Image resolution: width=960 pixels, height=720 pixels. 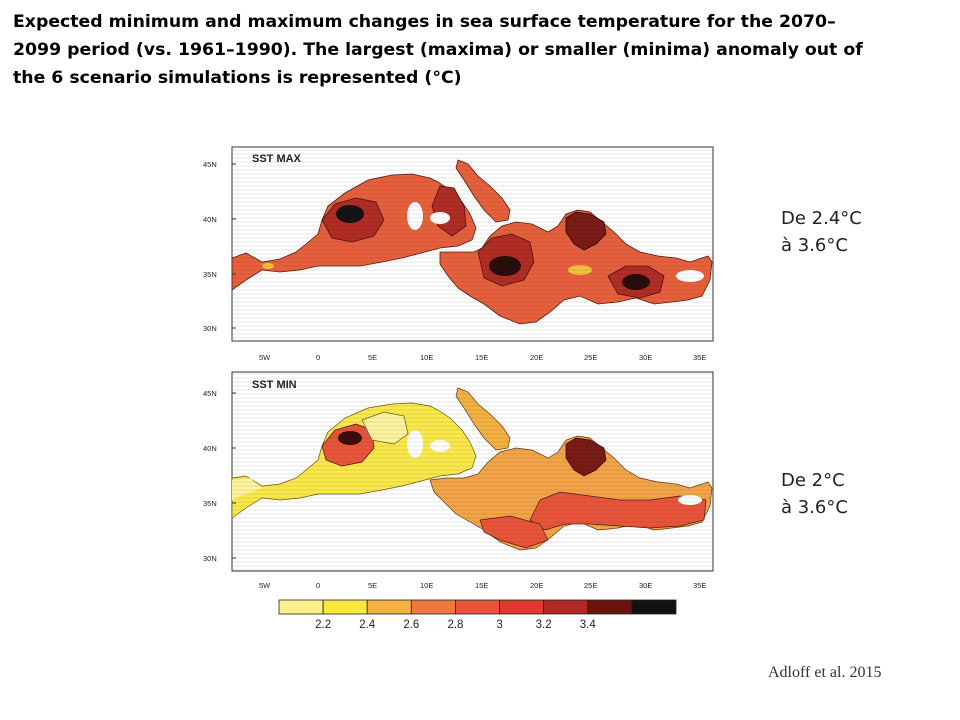 I want to click on sst-max-lon-15e: 15E, so click(x=481, y=357).